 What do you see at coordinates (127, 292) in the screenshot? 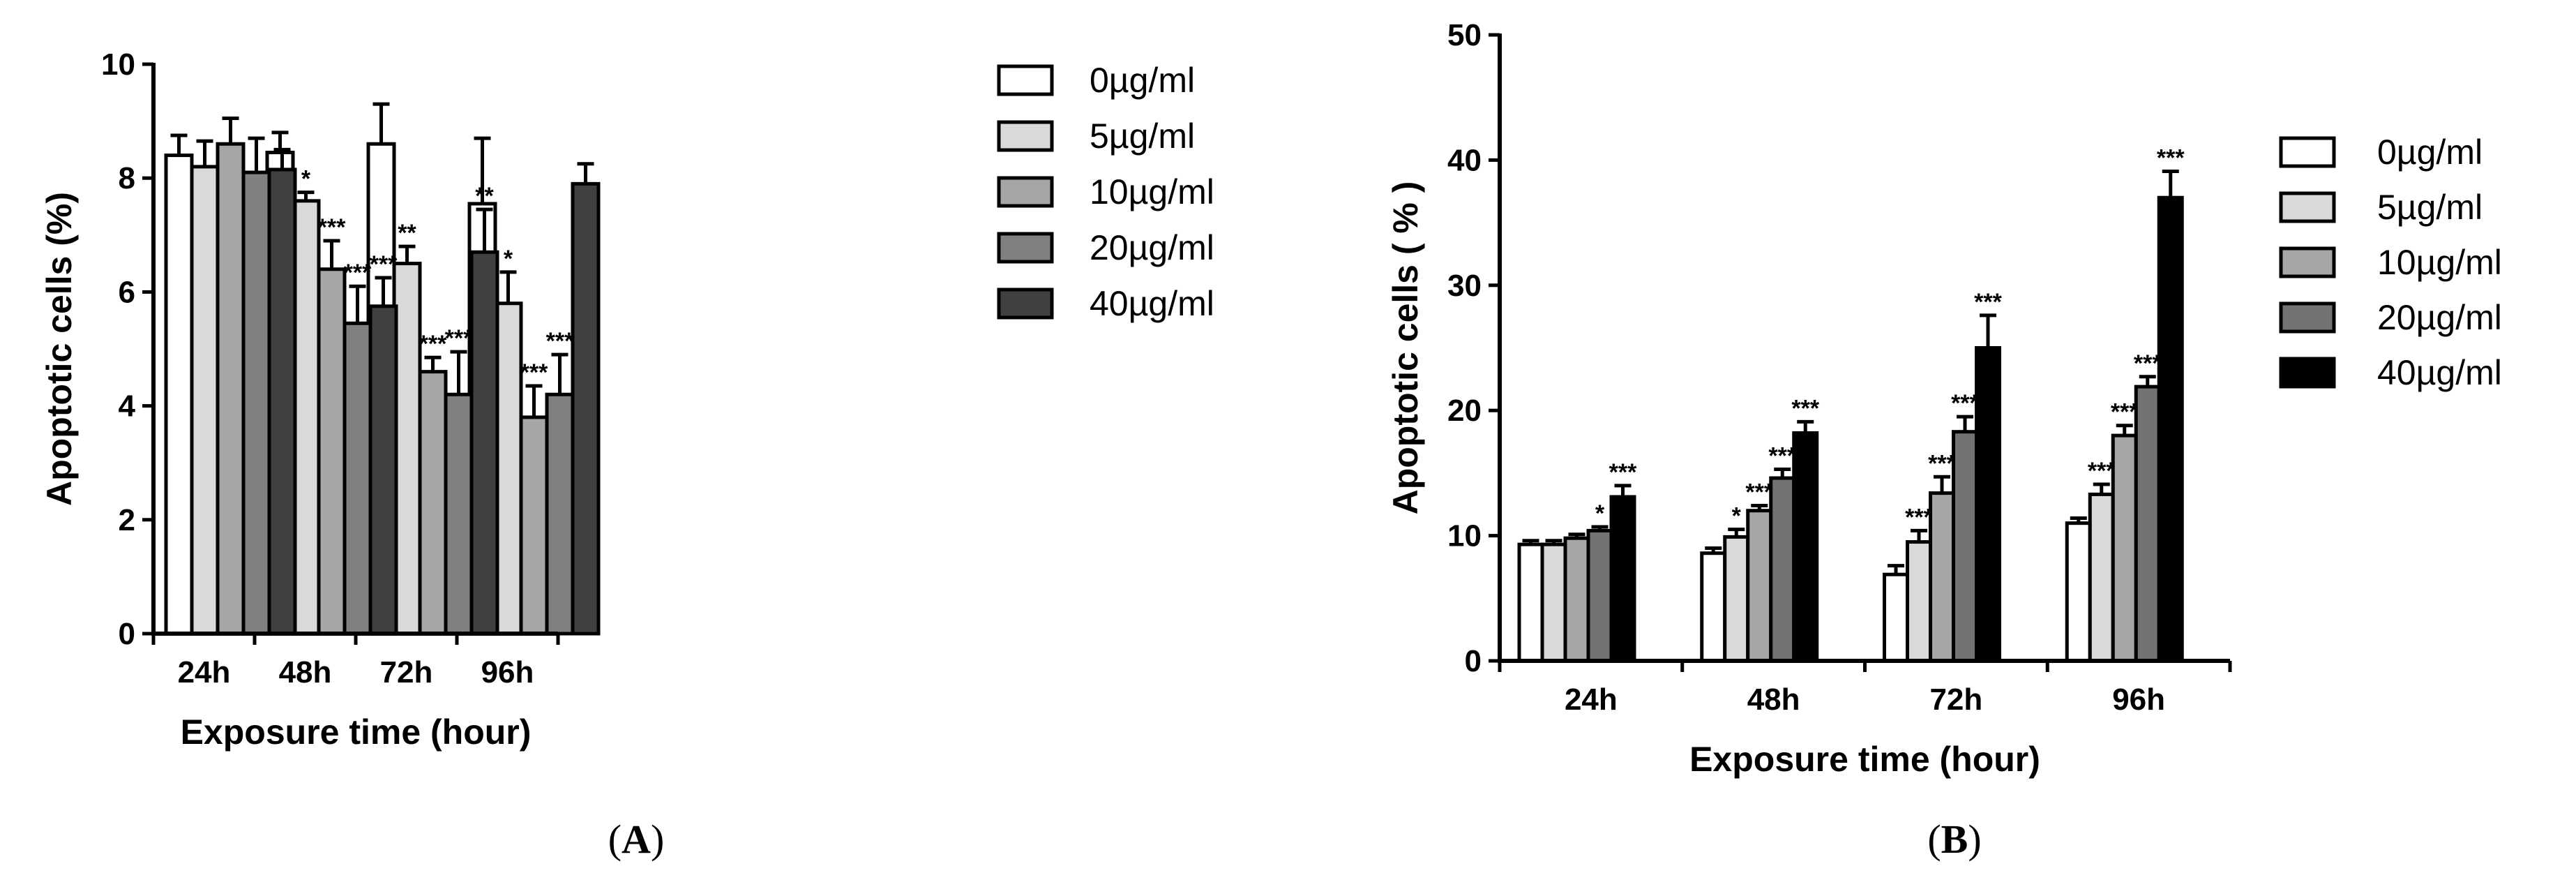
I see `y-tick-label: 6` at bounding box center [127, 292].